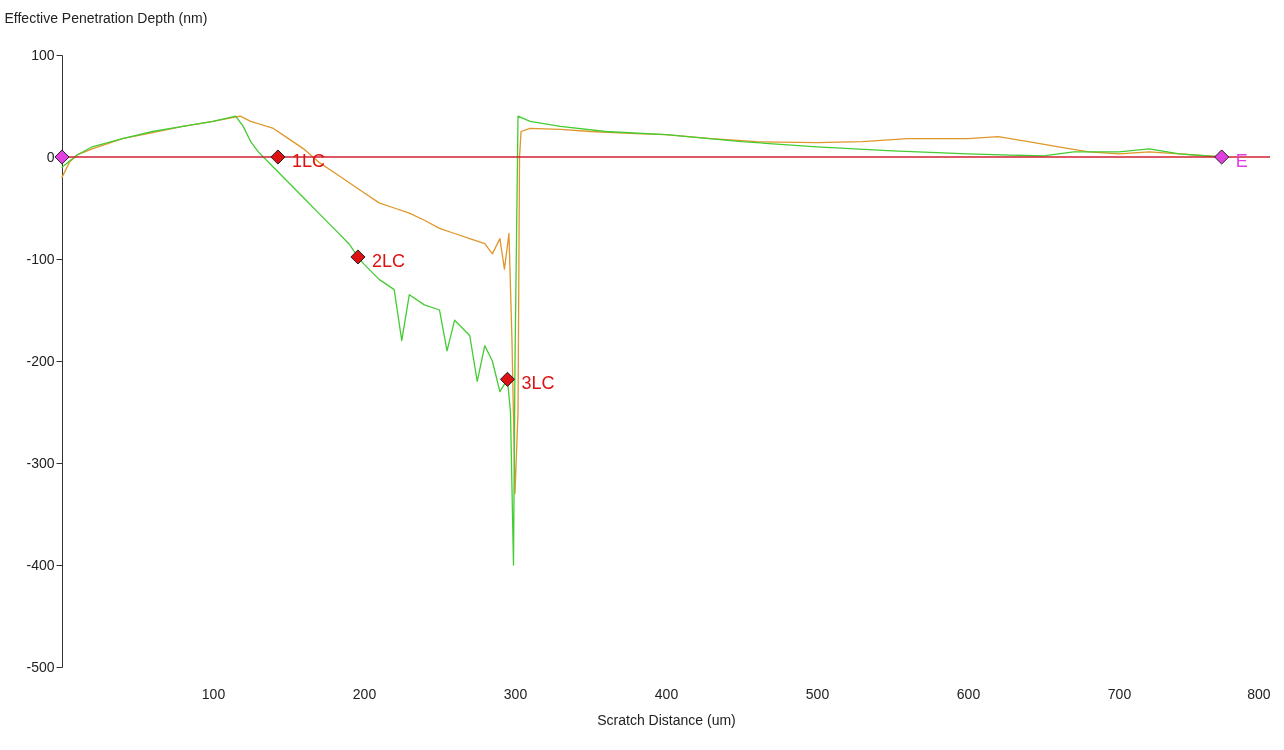 Image resolution: width=1284 pixels, height=750 pixels. I want to click on x-tick-label: 200, so click(364, 693).